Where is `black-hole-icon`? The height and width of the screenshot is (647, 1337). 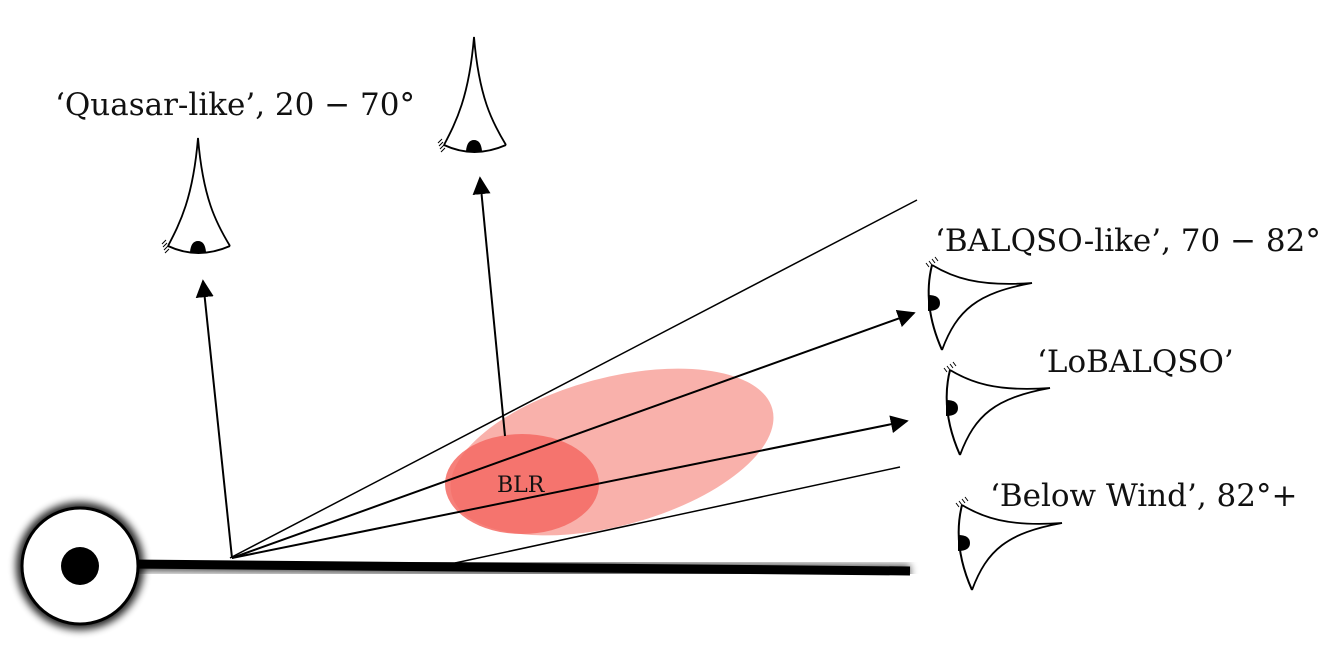 black-hole-icon is located at coordinates (80, 566).